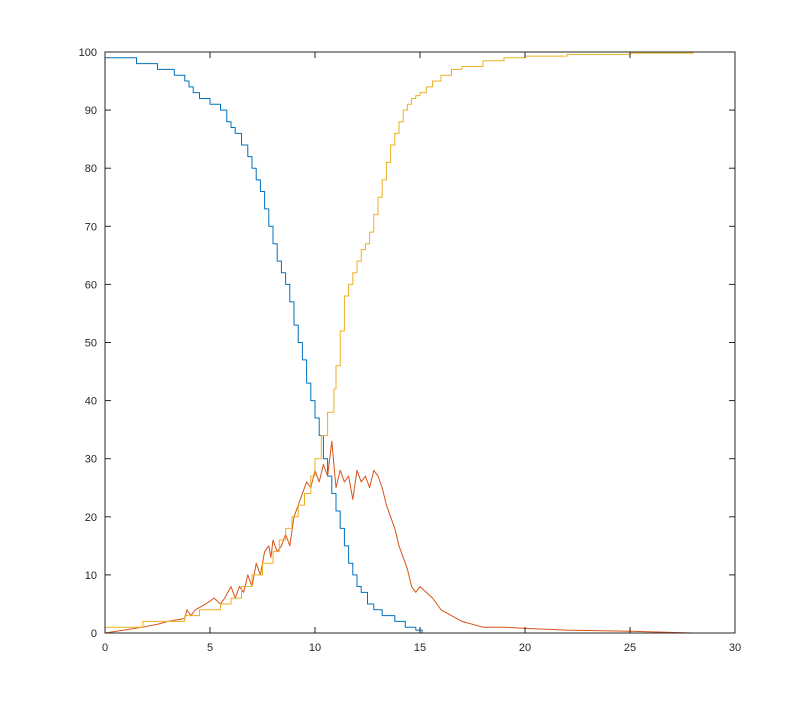 The width and height of the screenshot is (810, 711). Describe the element at coordinates (630, 648) in the screenshot. I see `x-tick-label: 25` at that location.